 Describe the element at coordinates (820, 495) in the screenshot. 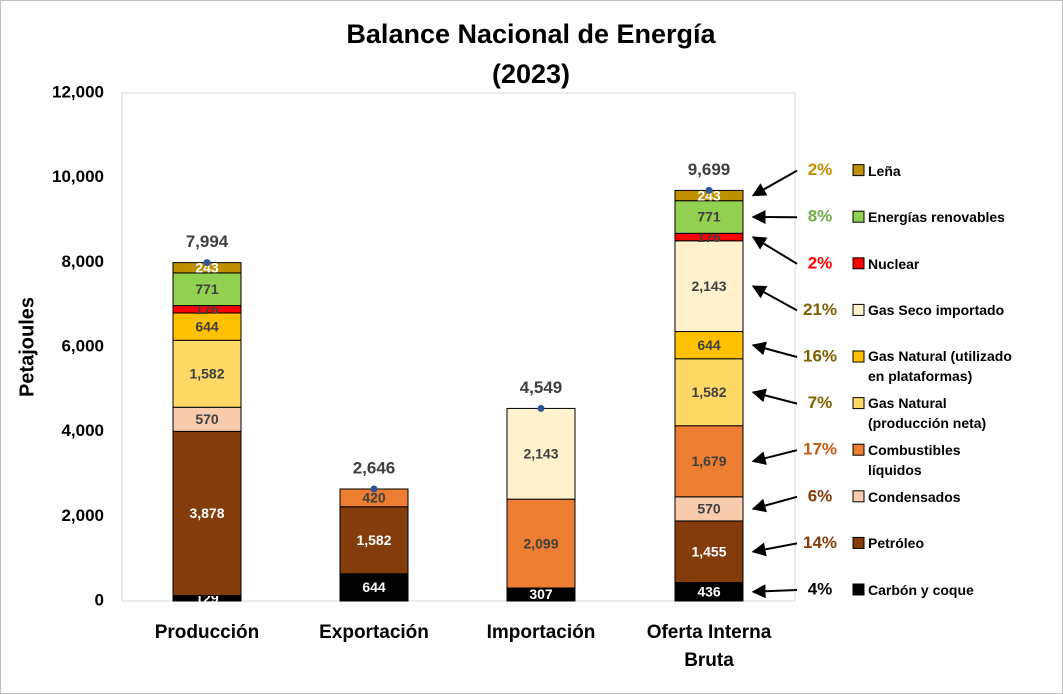

I see `share-label: 6%` at that location.